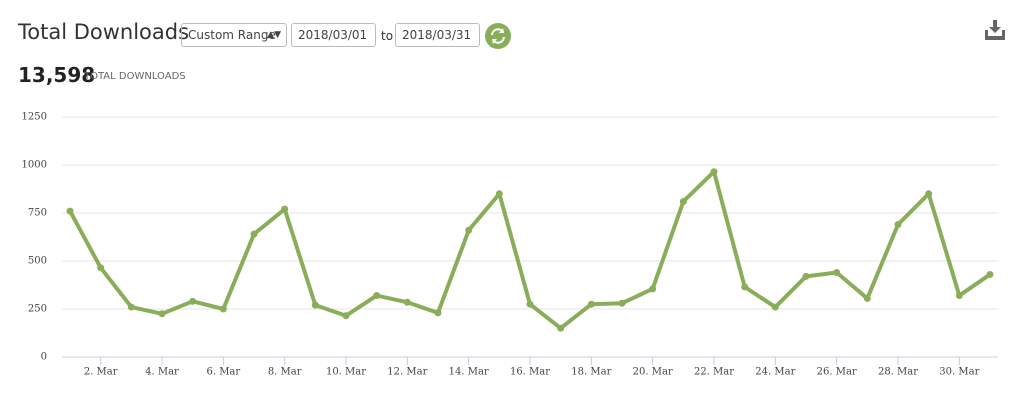 The image size is (1024, 407). I want to click on y-tick-label: 500, so click(37, 261).